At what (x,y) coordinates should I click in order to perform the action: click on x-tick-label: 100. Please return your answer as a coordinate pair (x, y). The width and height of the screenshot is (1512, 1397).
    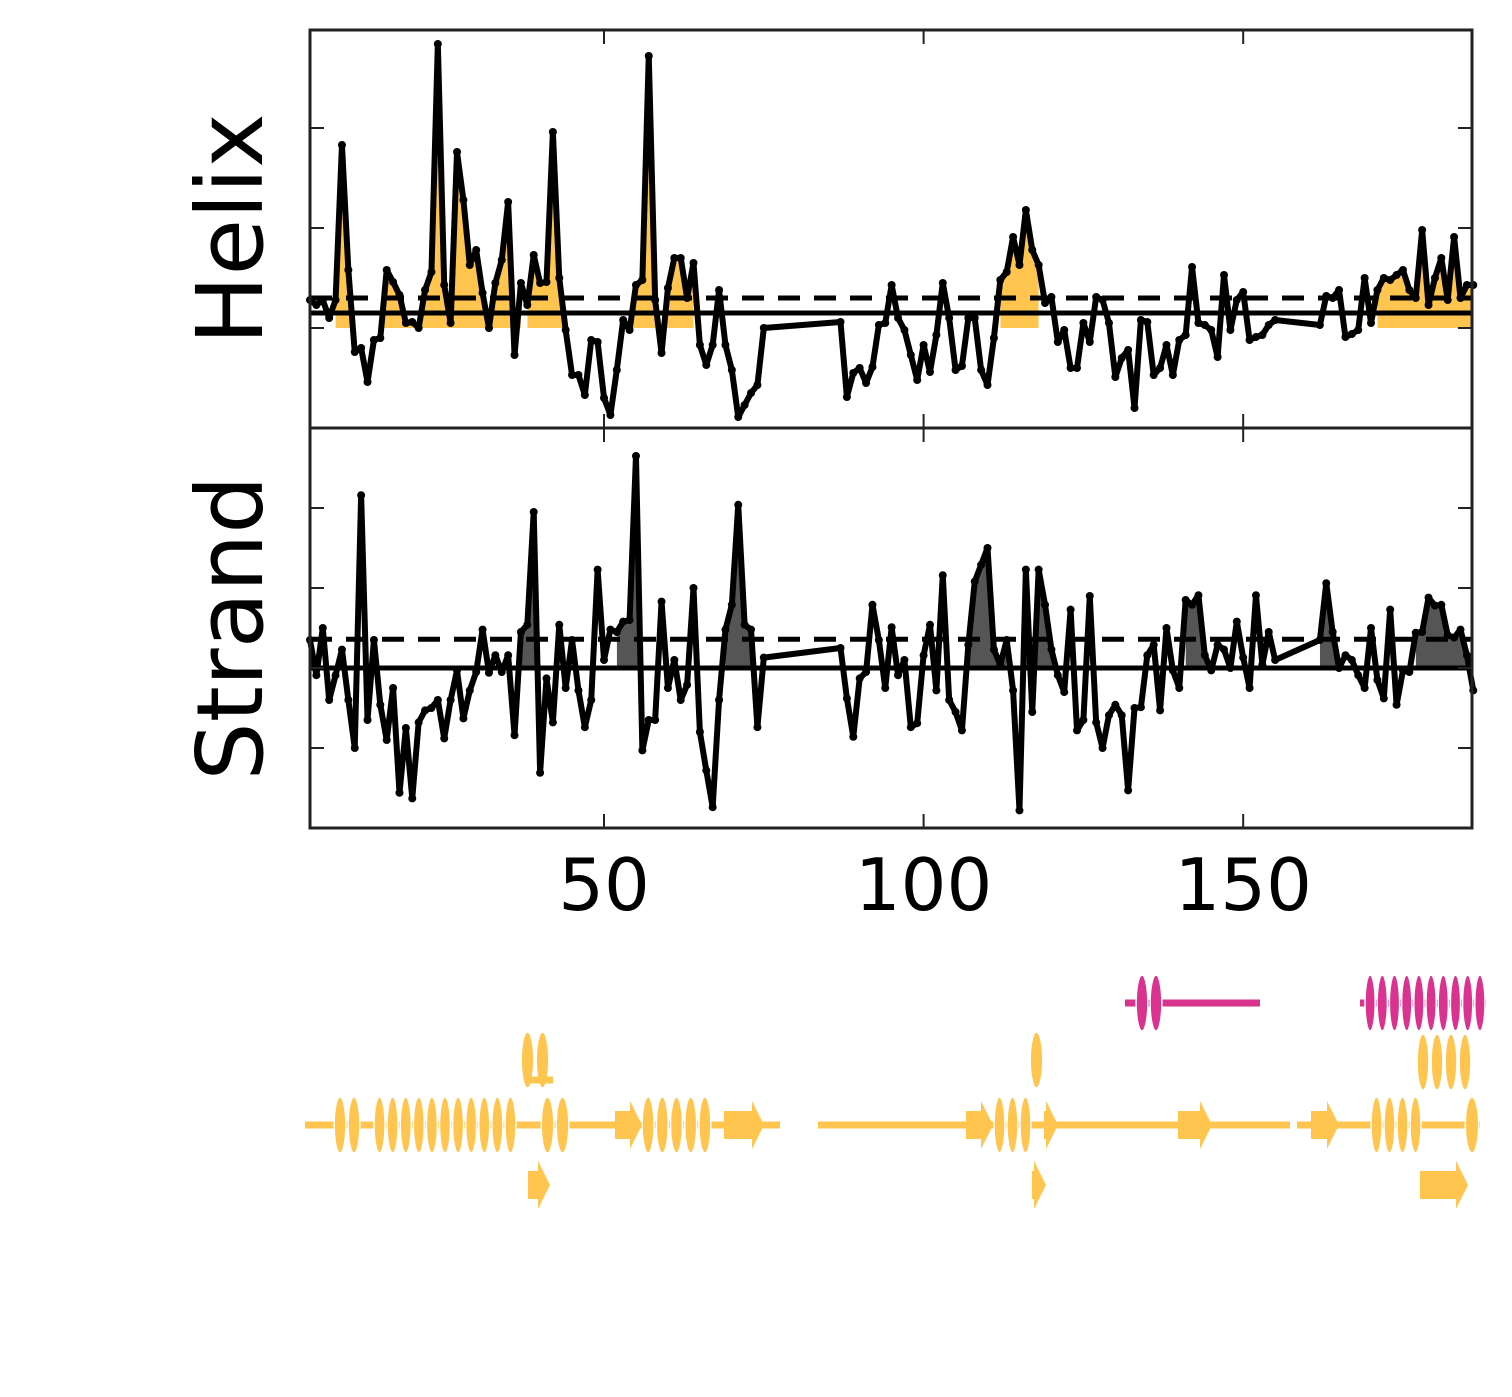
    Looking at the image, I should click on (923, 885).